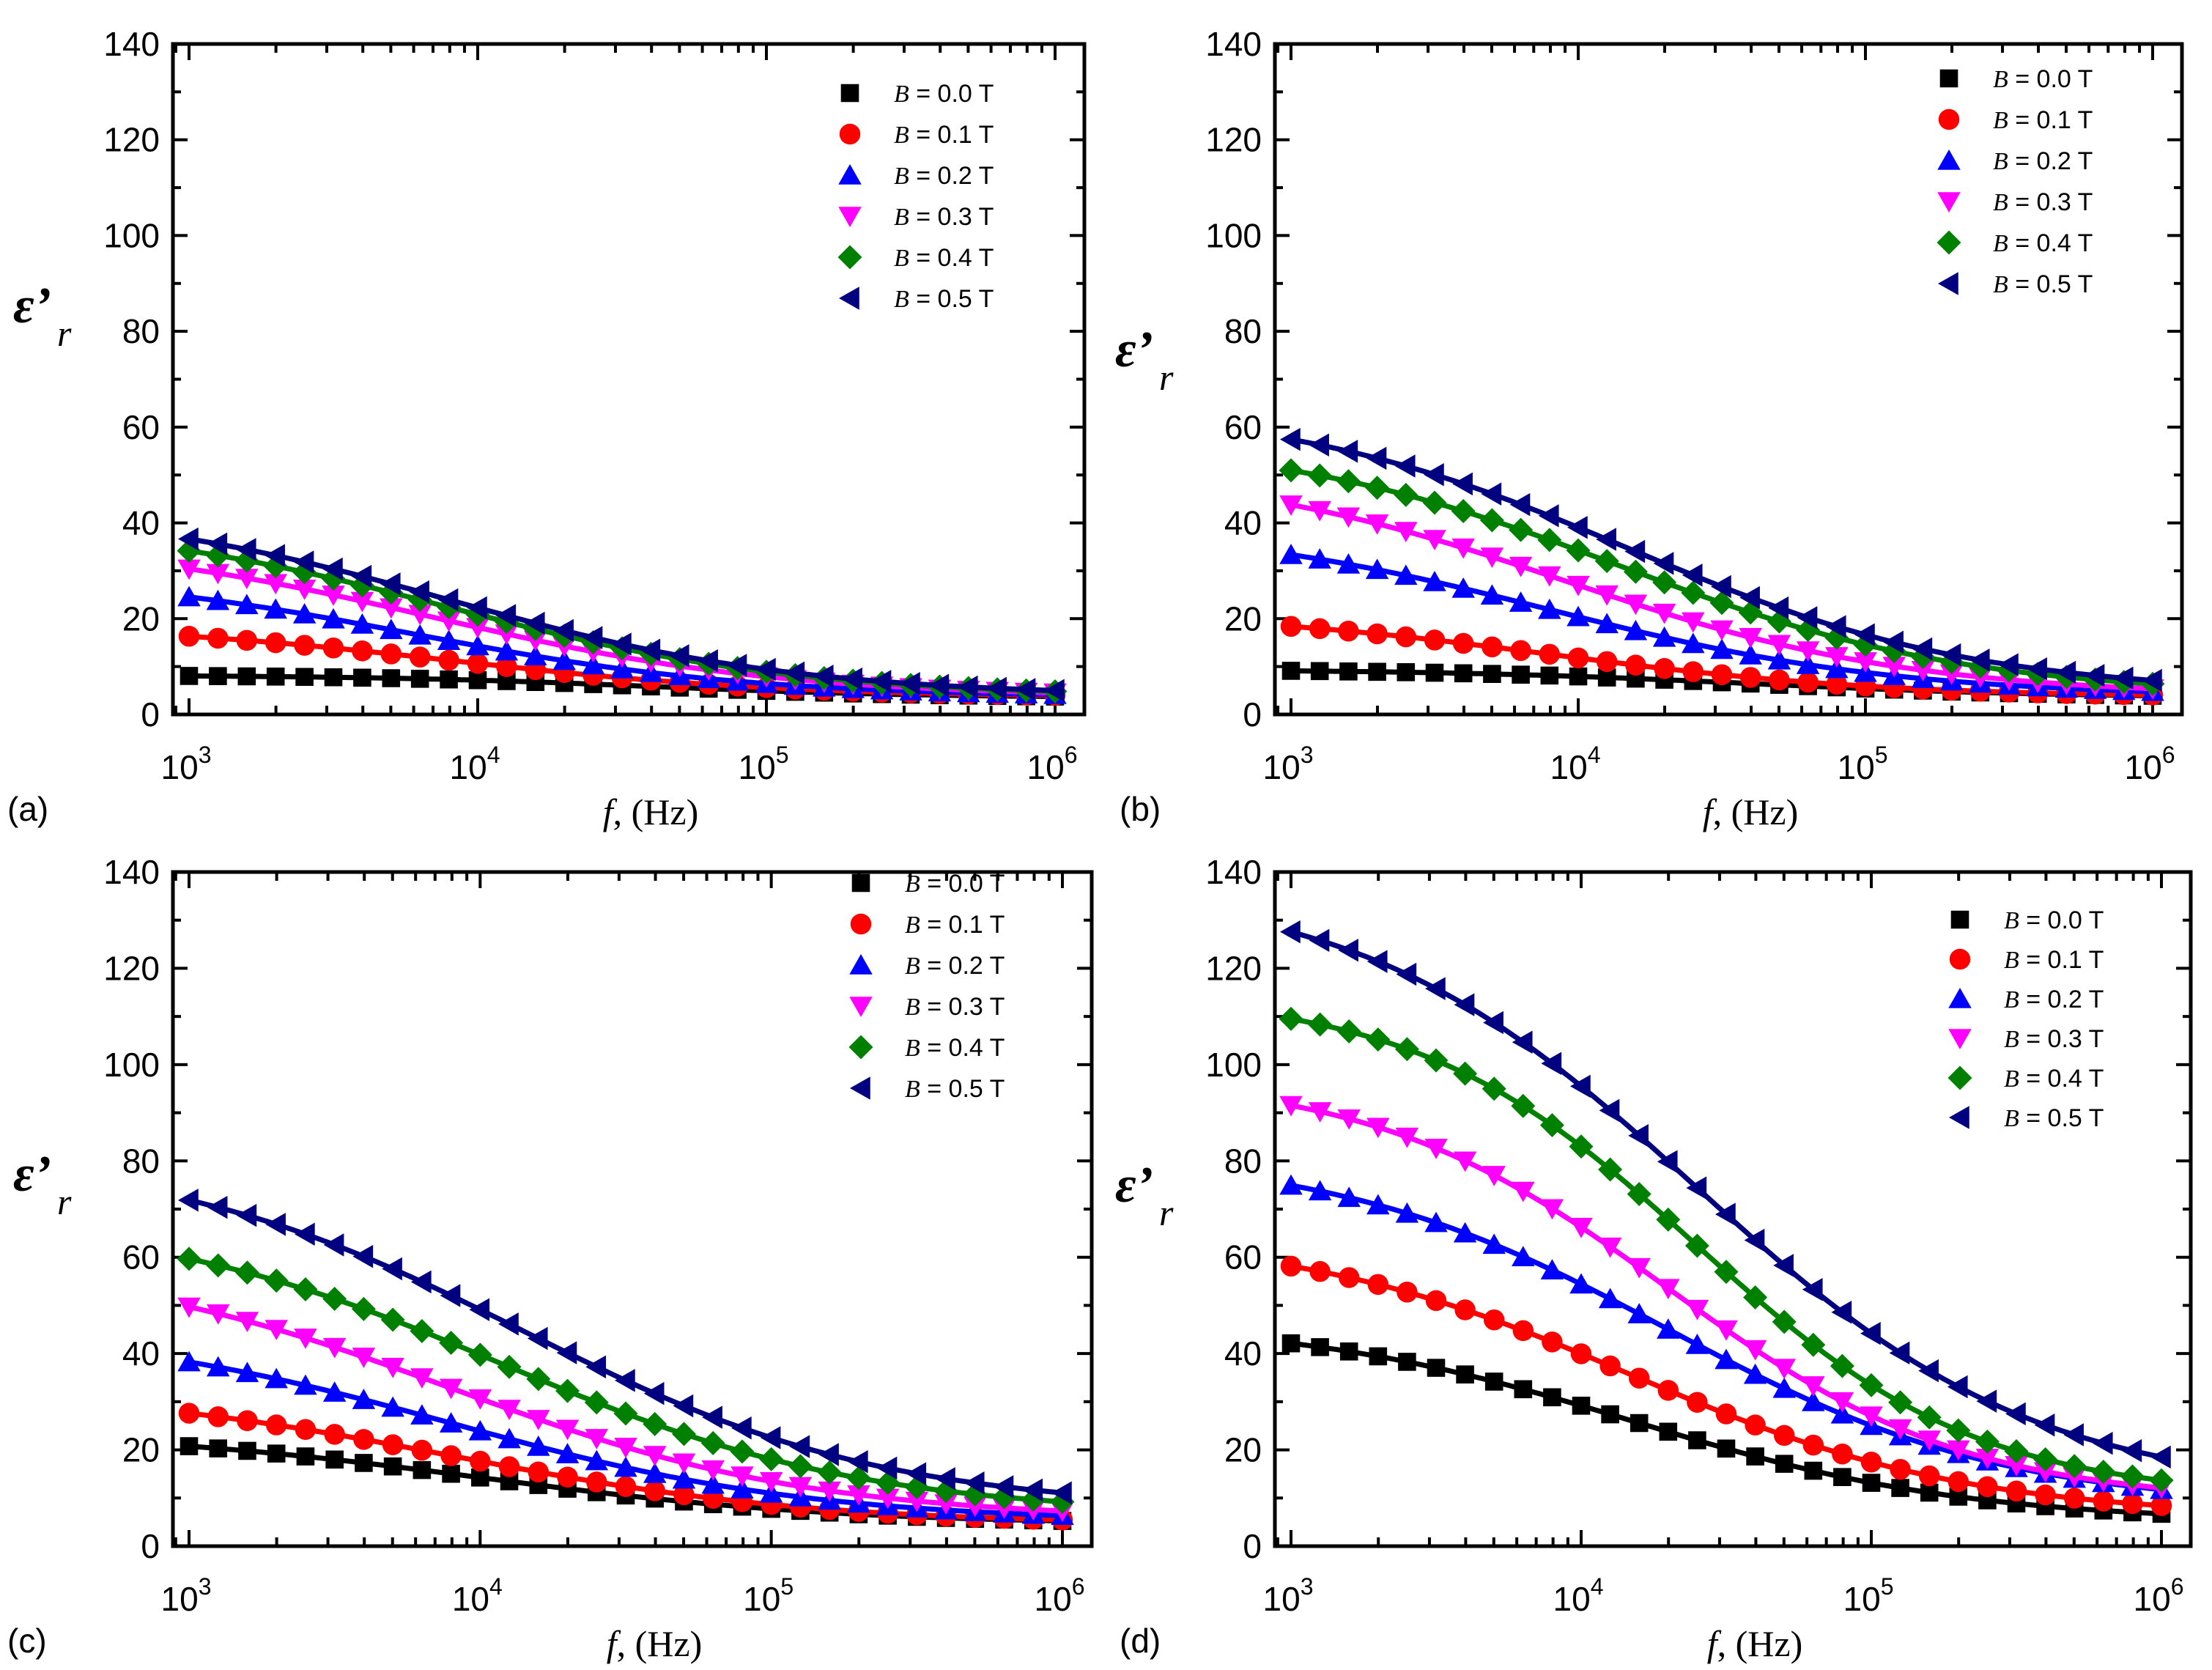 This screenshot has width=2212, height=1670. What do you see at coordinates (1949, 202) in the screenshot?
I see `legend-marker-triangle-down-icon` at bounding box center [1949, 202].